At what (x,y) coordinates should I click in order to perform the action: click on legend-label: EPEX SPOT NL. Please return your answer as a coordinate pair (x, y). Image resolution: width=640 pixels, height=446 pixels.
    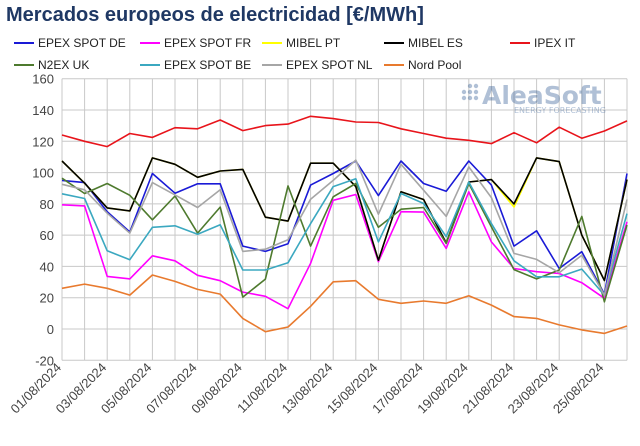
    Looking at the image, I should click on (329, 65).